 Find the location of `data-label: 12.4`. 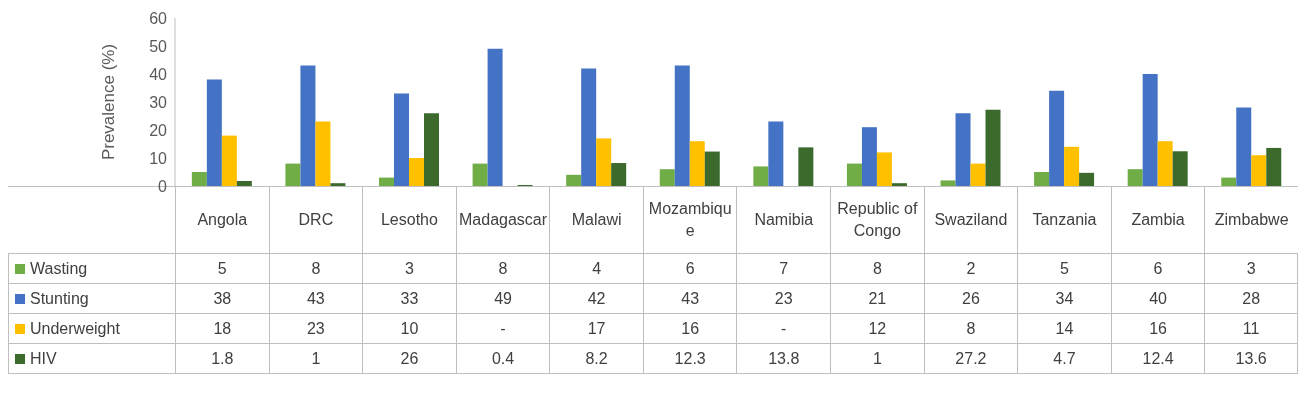

data-label: 12.4 is located at coordinates (1157, 358).